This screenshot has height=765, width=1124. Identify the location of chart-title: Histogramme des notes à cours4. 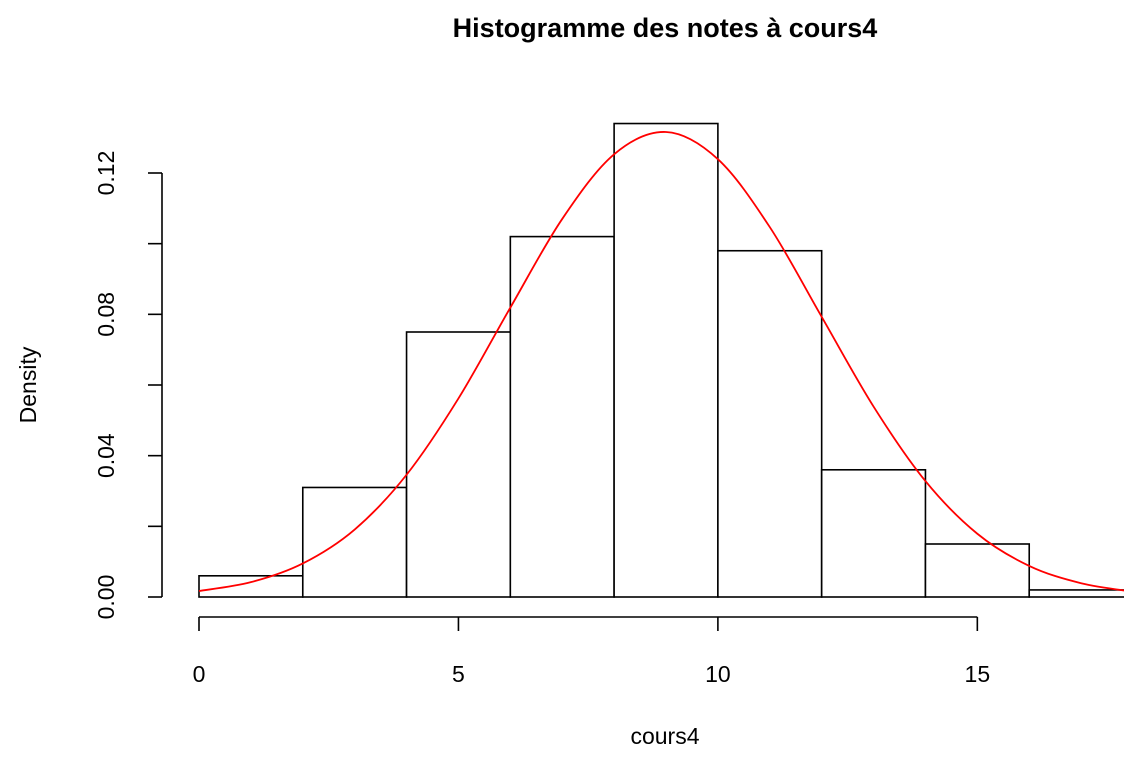
(665, 28).